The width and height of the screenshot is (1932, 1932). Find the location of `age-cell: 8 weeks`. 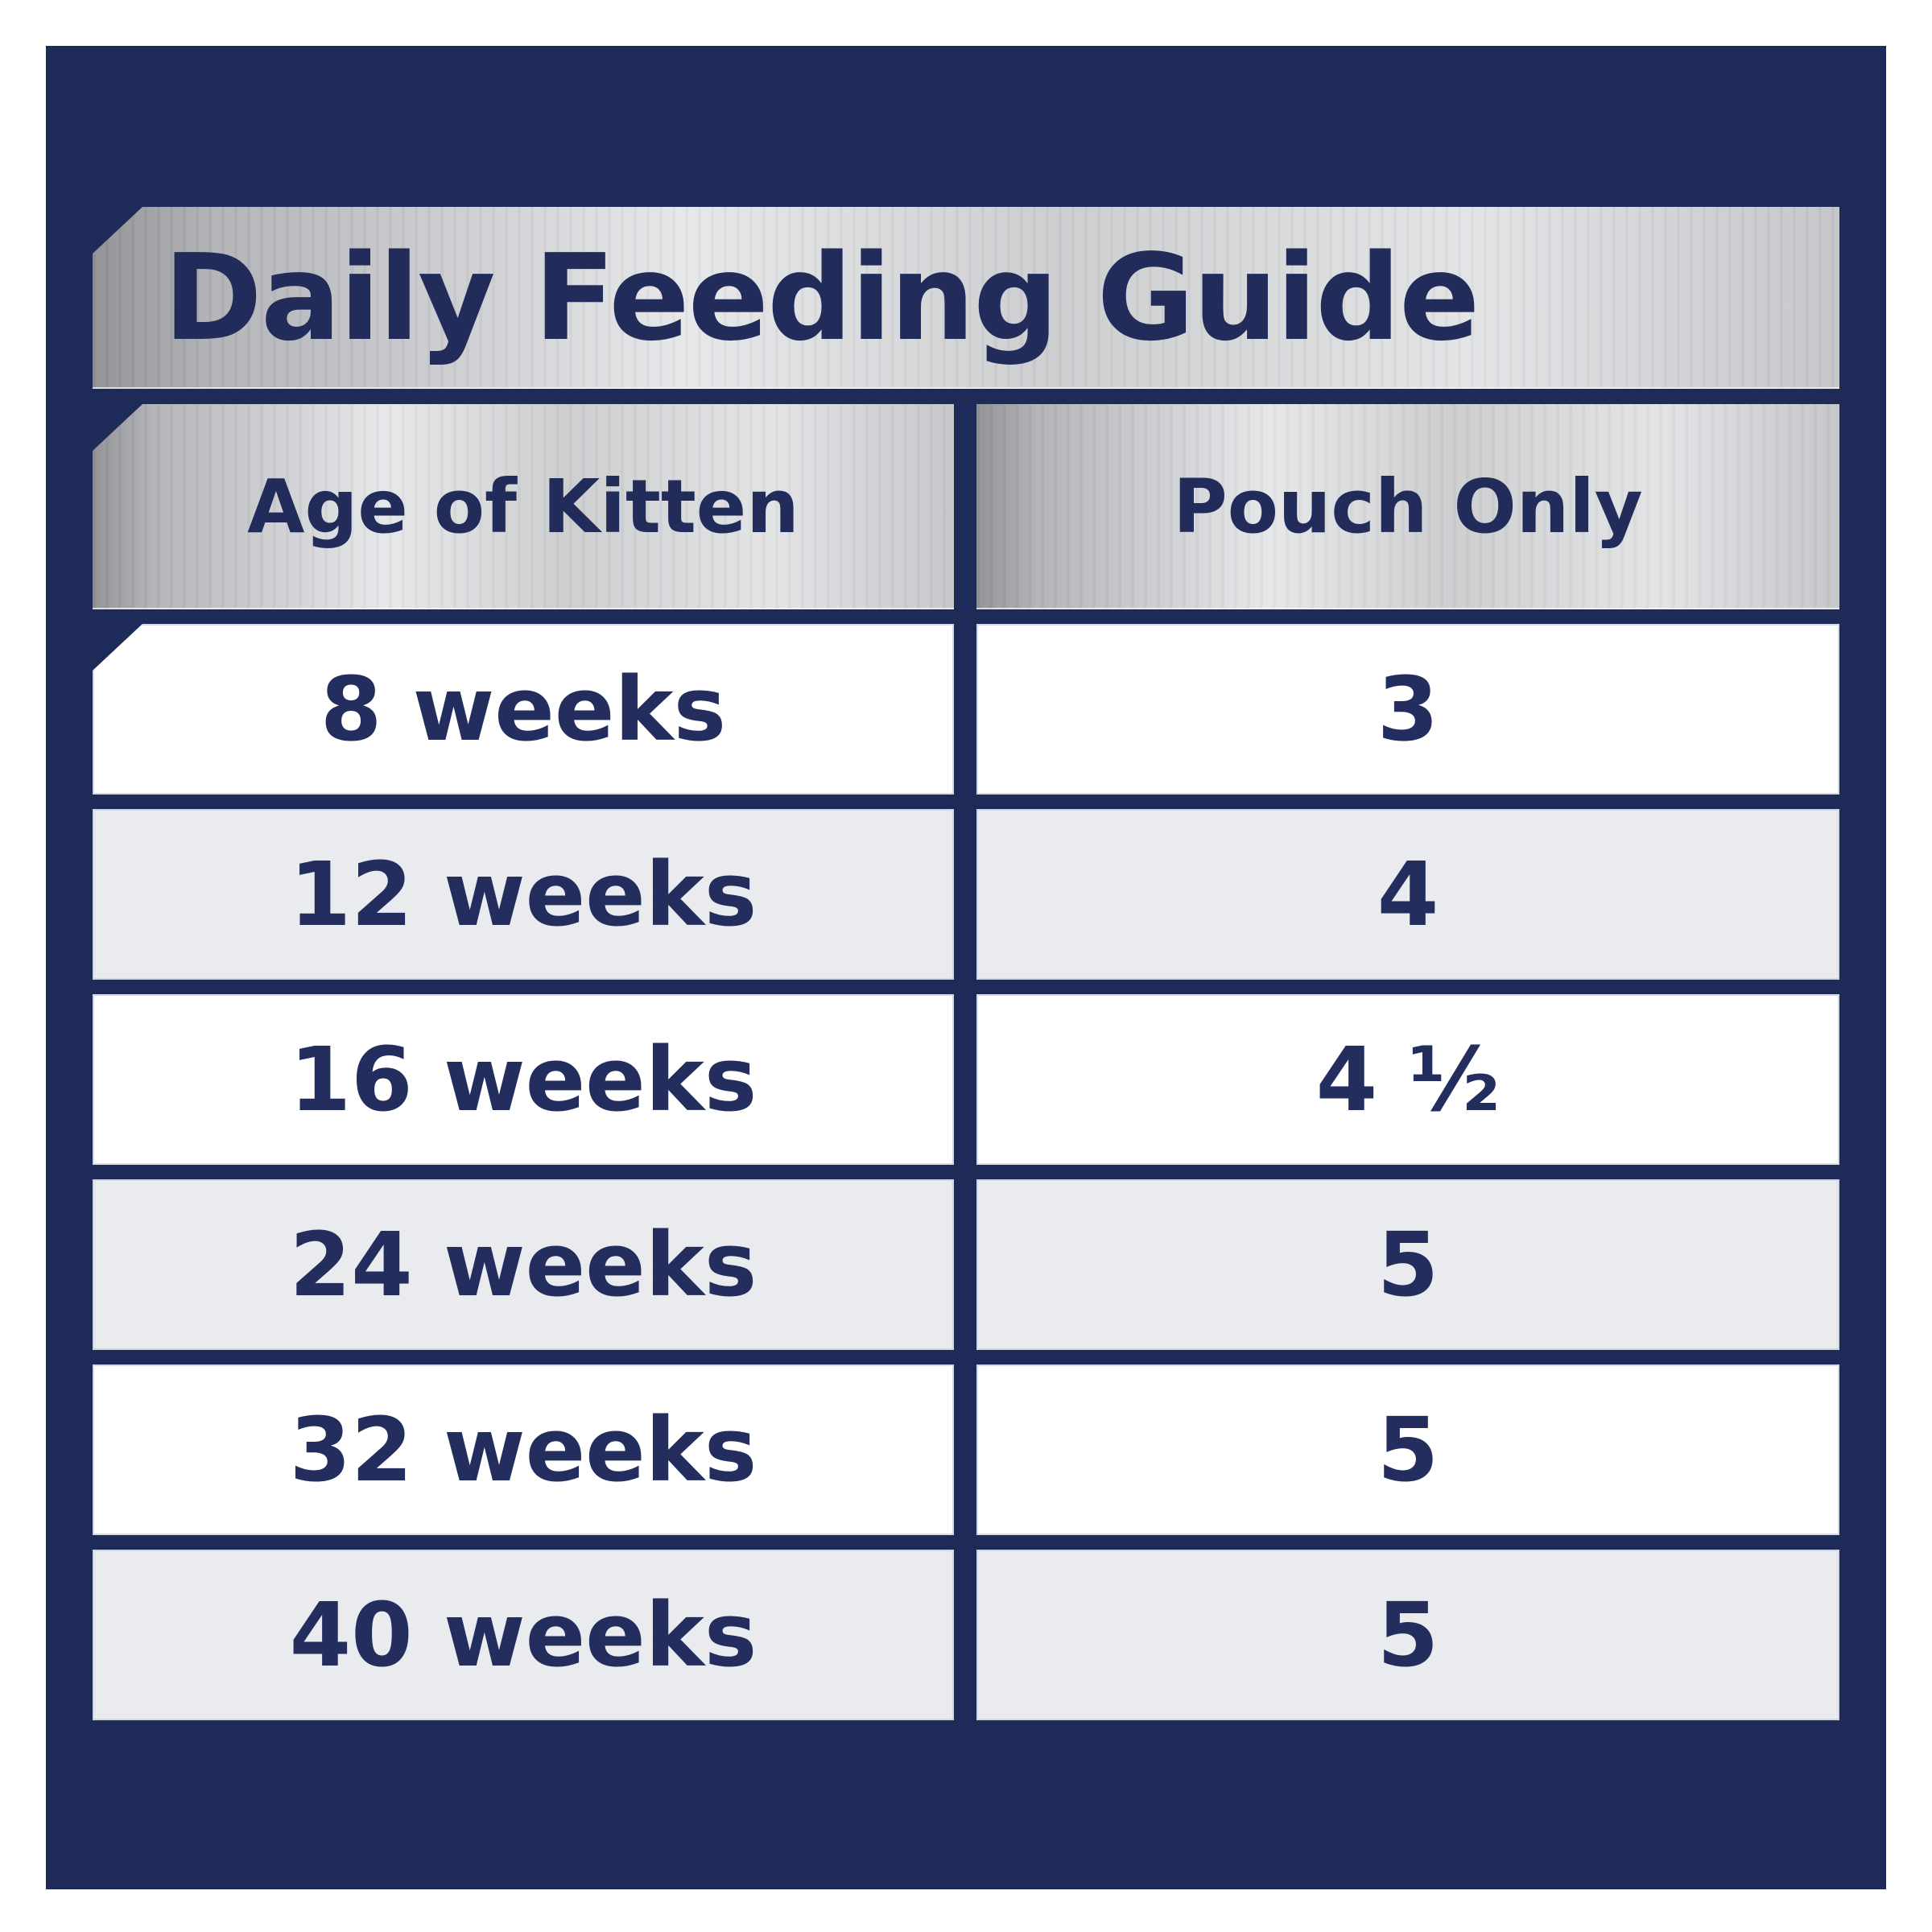

age-cell: 8 weeks is located at coordinates (523, 709).